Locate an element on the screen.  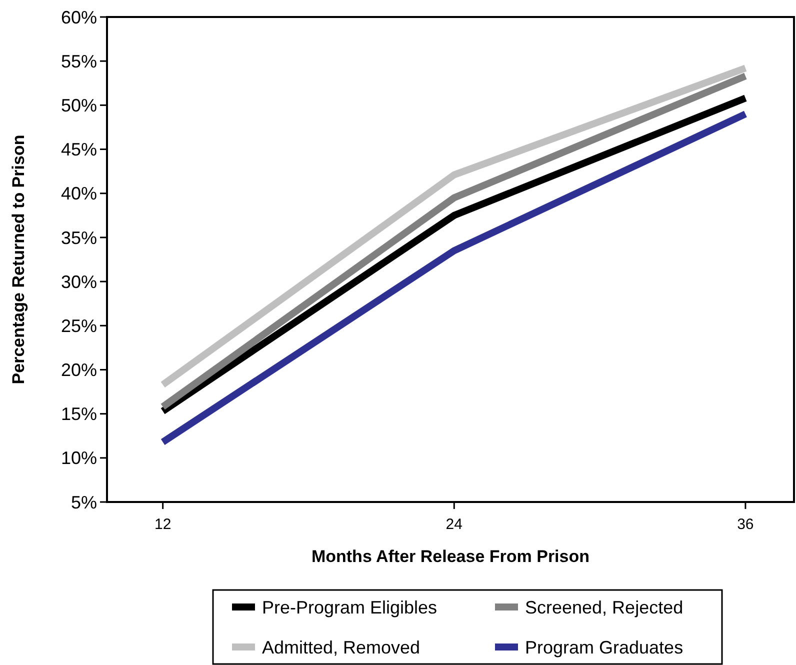
legend-label: Pre-Program Eligibles is located at coordinates (350, 607).